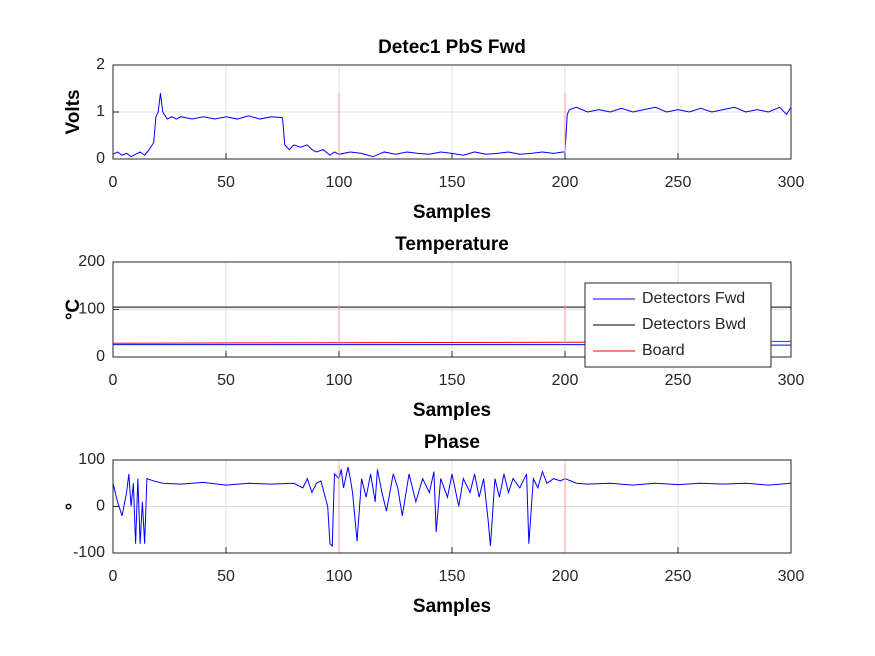 The width and height of the screenshot is (875, 656). What do you see at coordinates (73, 507) in the screenshot?
I see `y-axis-label: °` at bounding box center [73, 507].